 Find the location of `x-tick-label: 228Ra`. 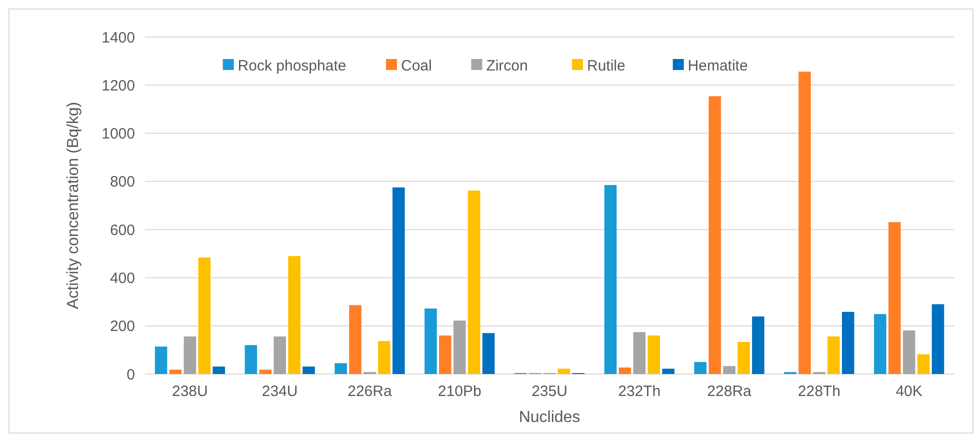

x-tick-label: 228Ra is located at coordinates (729, 391).